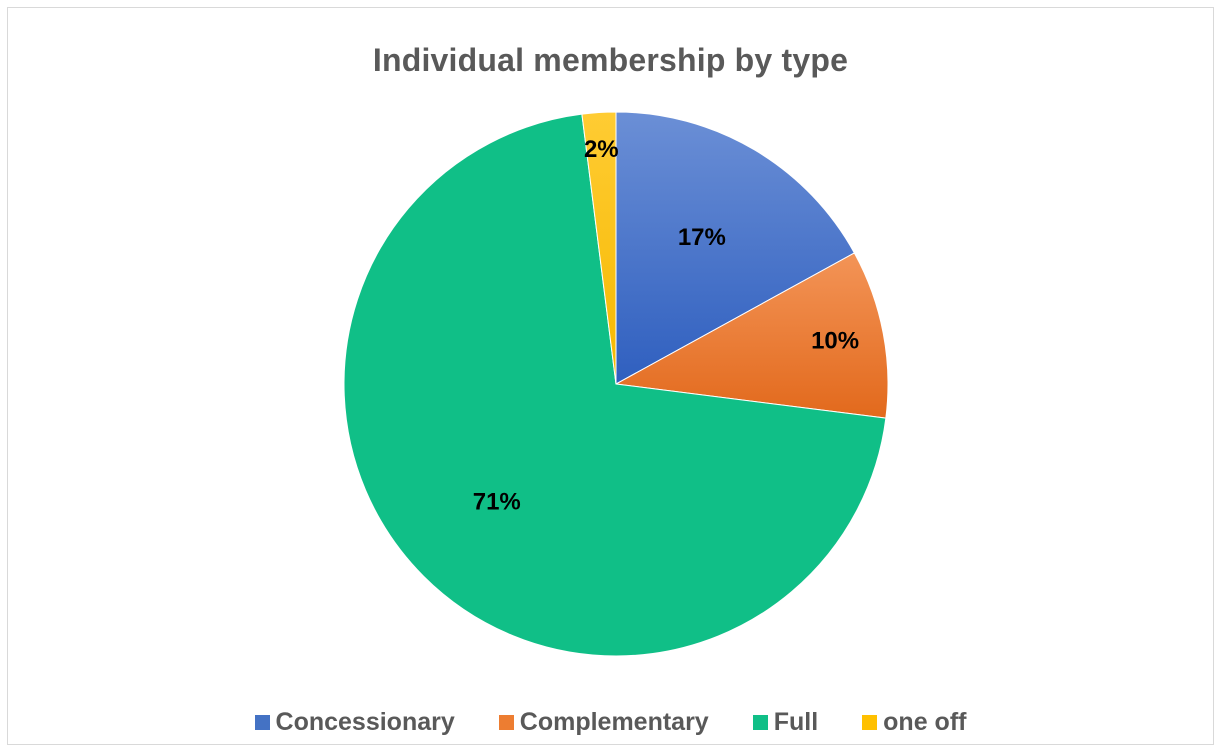  Describe the element at coordinates (601, 149) in the screenshot. I see `data-label-one-off: 2%` at that location.